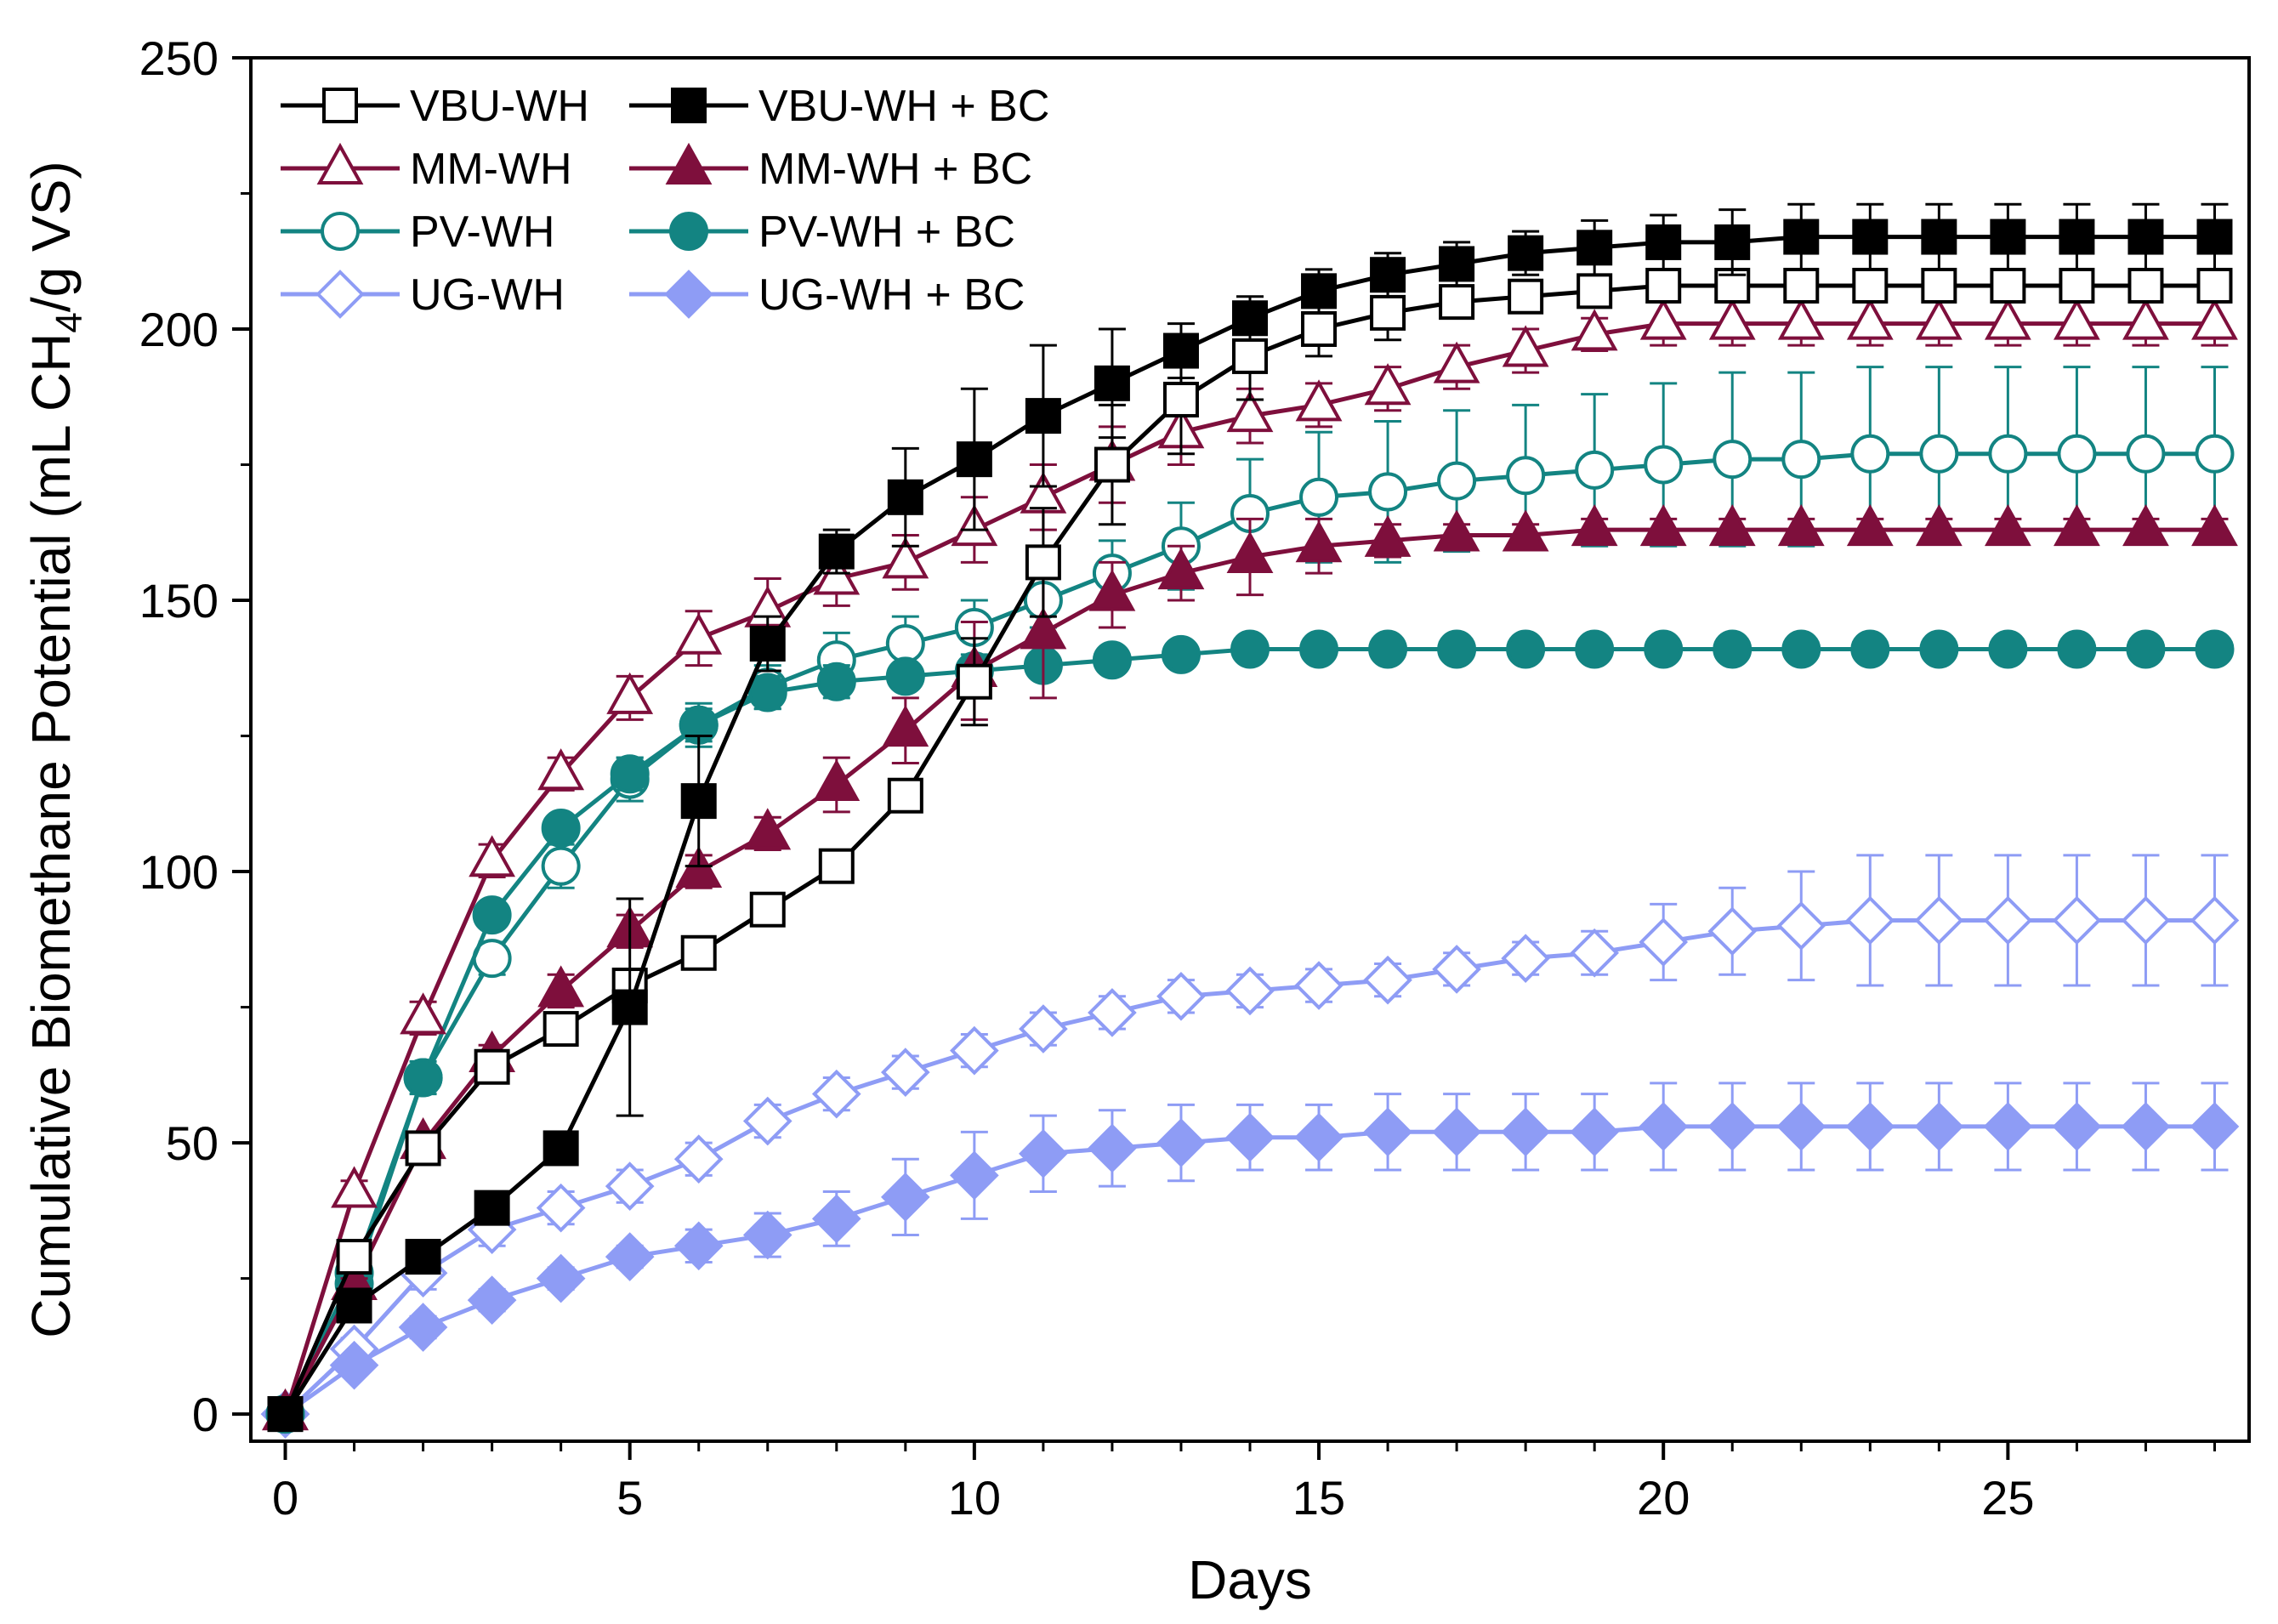 The width and height of the screenshot is (2278, 1624). What do you see at coordinates (830, 168) in the screenshot?
I see `legend-entry: MM-WH + BC` at bounding box center [830, 168].